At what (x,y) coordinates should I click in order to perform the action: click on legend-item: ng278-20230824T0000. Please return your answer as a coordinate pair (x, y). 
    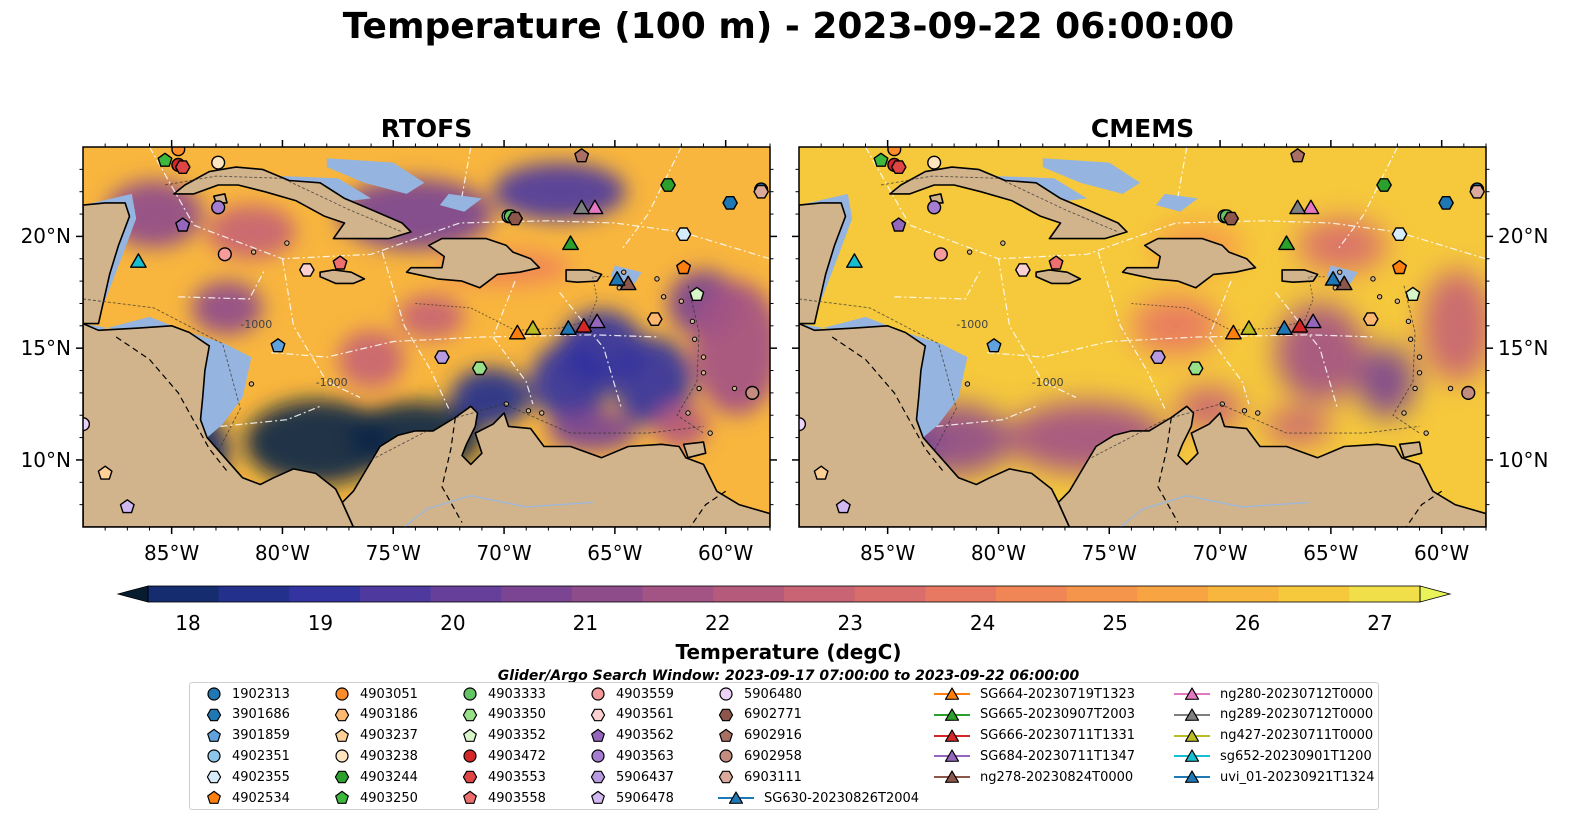
    Looking at the image, I should click on (1032, 777).